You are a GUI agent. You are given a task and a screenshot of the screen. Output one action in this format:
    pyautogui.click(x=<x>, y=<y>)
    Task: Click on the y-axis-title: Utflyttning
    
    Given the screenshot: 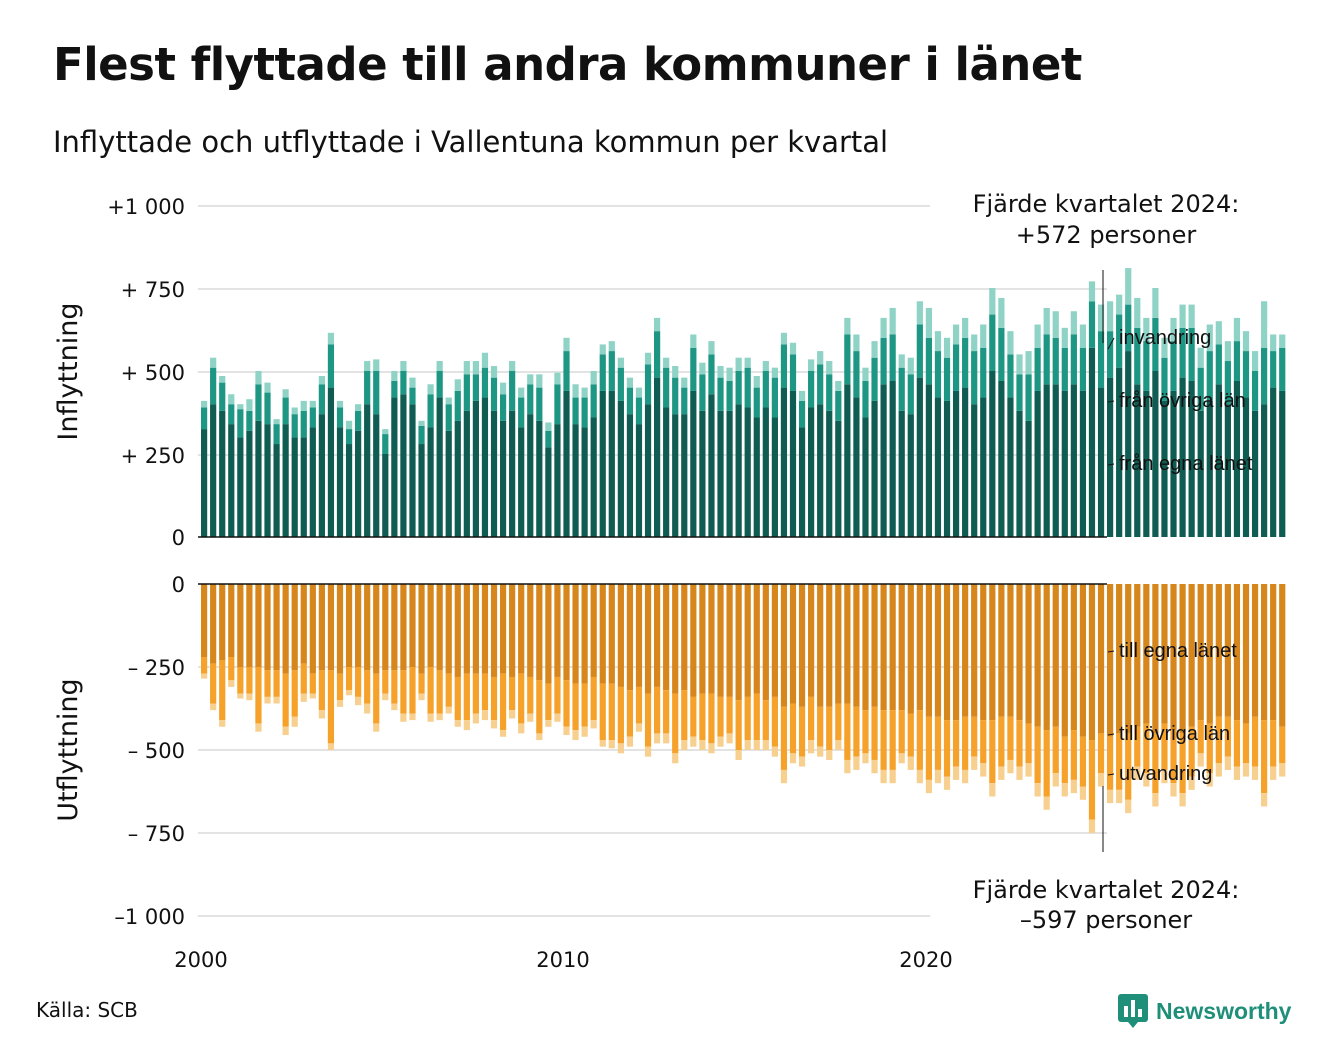 What is the action you would take?
    pyautogui.click(x=68, y=749)
    